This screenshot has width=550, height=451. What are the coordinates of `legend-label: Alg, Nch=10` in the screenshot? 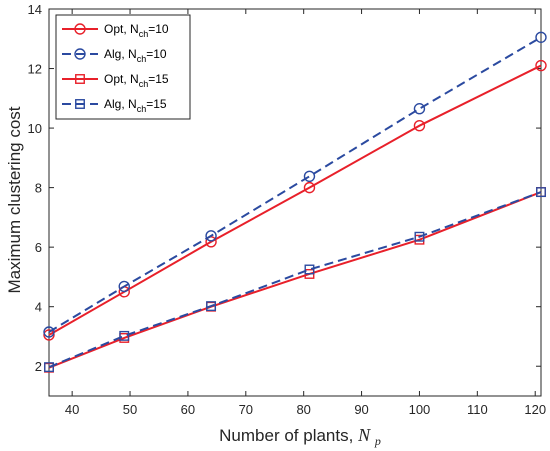 It's located at (135, 55).